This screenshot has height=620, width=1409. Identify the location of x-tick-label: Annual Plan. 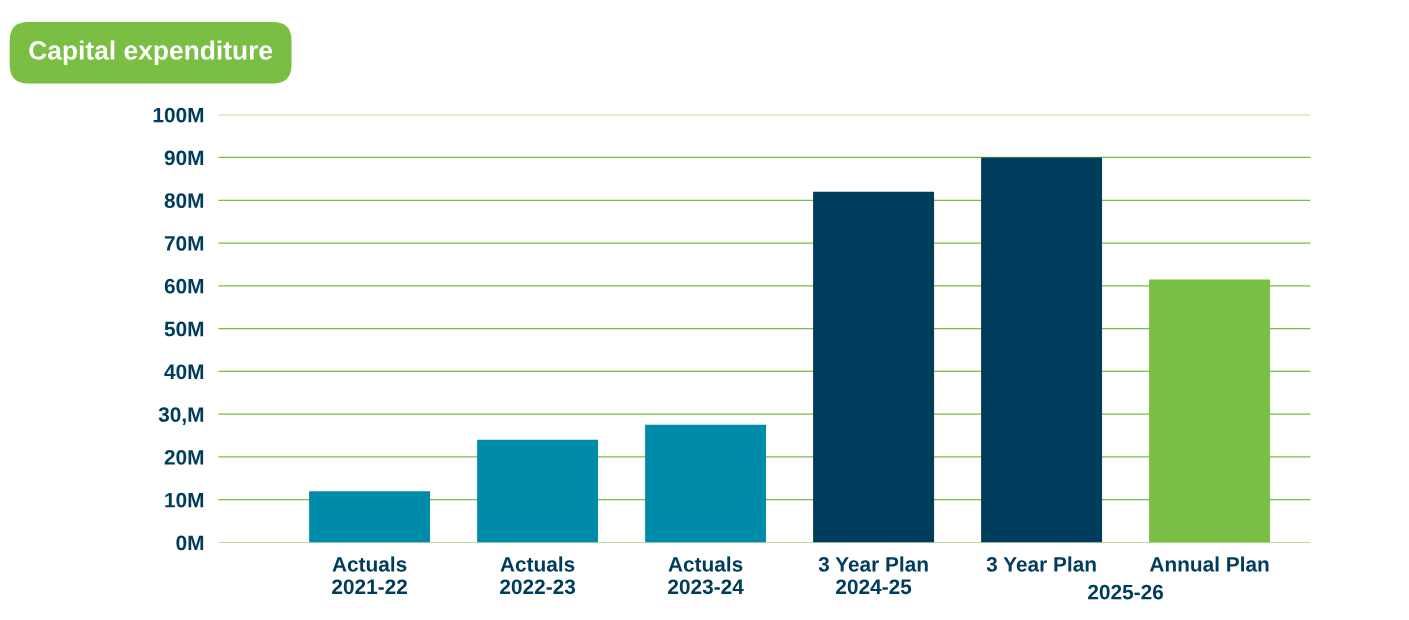
(1209, 564).